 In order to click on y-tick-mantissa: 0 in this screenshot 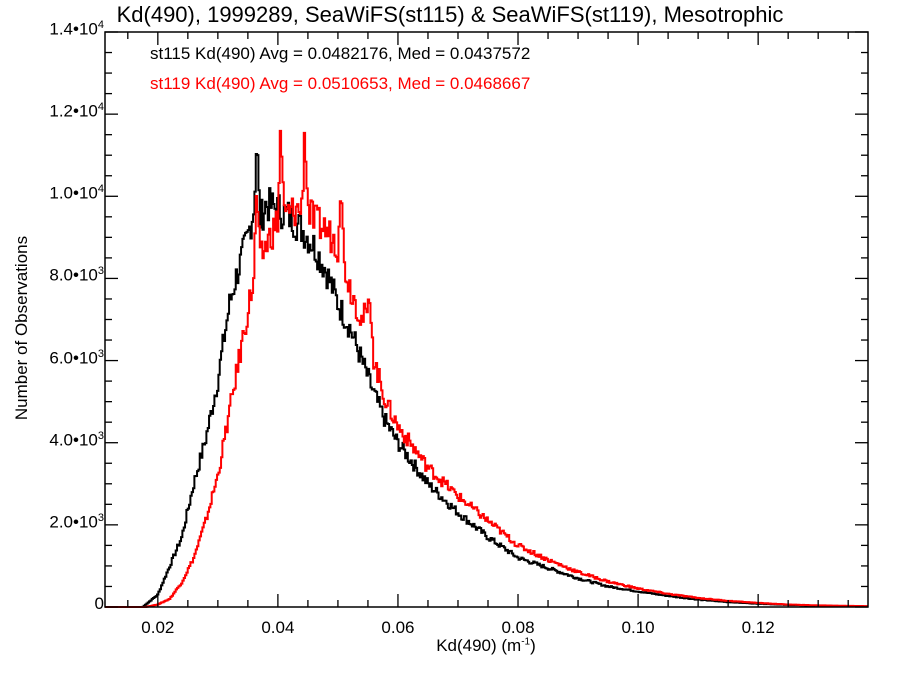, I will do `click(99, 603)`.